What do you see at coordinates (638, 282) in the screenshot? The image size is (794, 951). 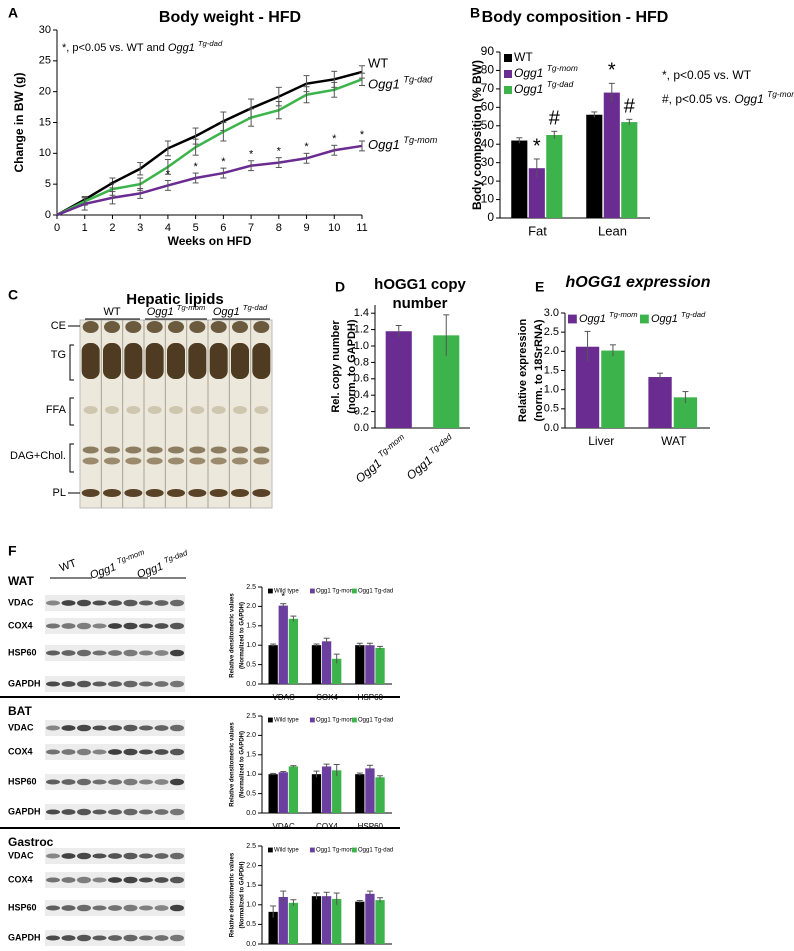 I see `chart-title: hOGG1 expression` at bounding box center [638, 282].